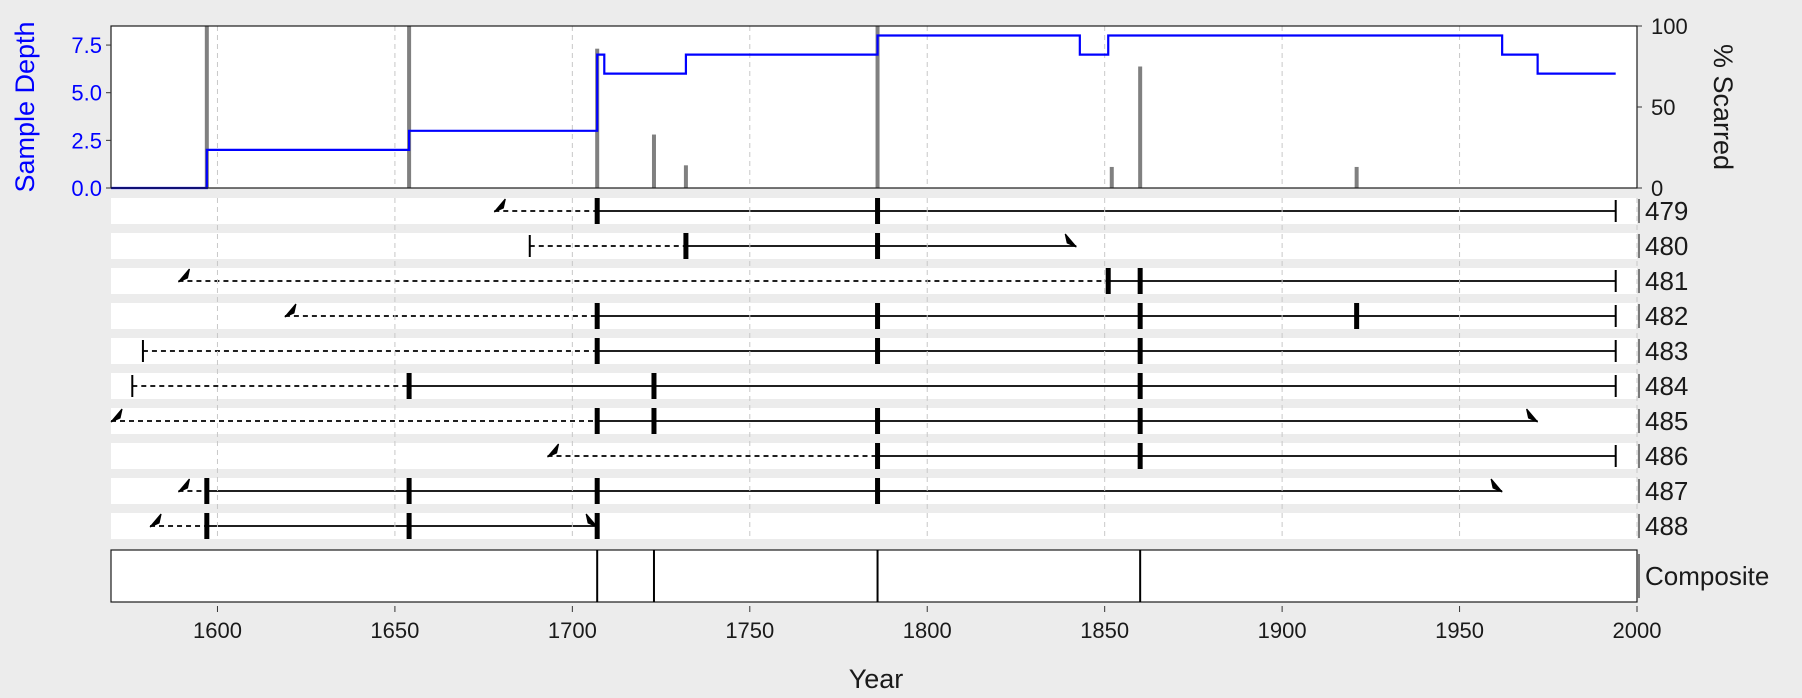  Describe the element at coordinates (1282, 630) in the screenshot. I see `x-tick-label: 1900` at that location.